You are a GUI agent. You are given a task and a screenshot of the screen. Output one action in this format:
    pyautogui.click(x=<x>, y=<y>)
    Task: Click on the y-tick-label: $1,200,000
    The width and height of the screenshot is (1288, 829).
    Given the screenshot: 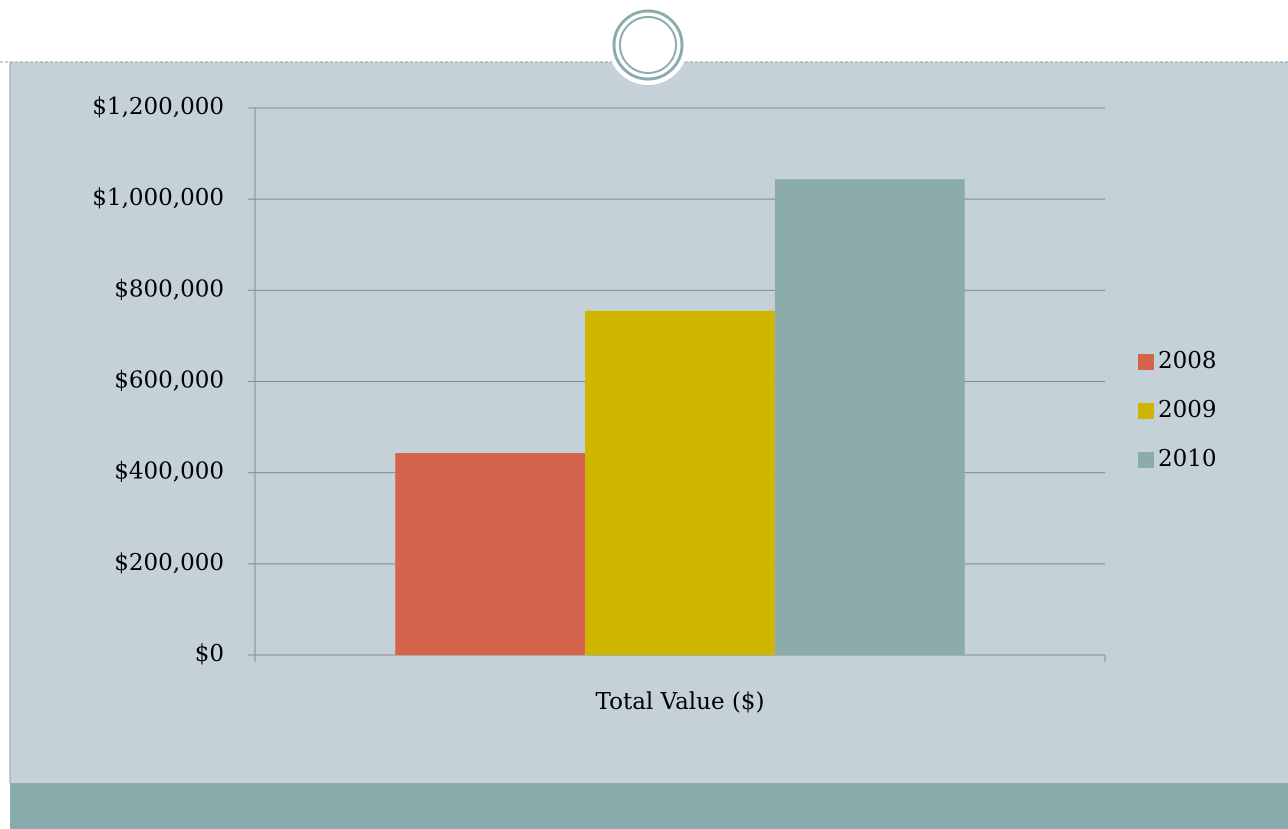 What is the action you would take?
    pyautogui.click(x=158, y=107)
    